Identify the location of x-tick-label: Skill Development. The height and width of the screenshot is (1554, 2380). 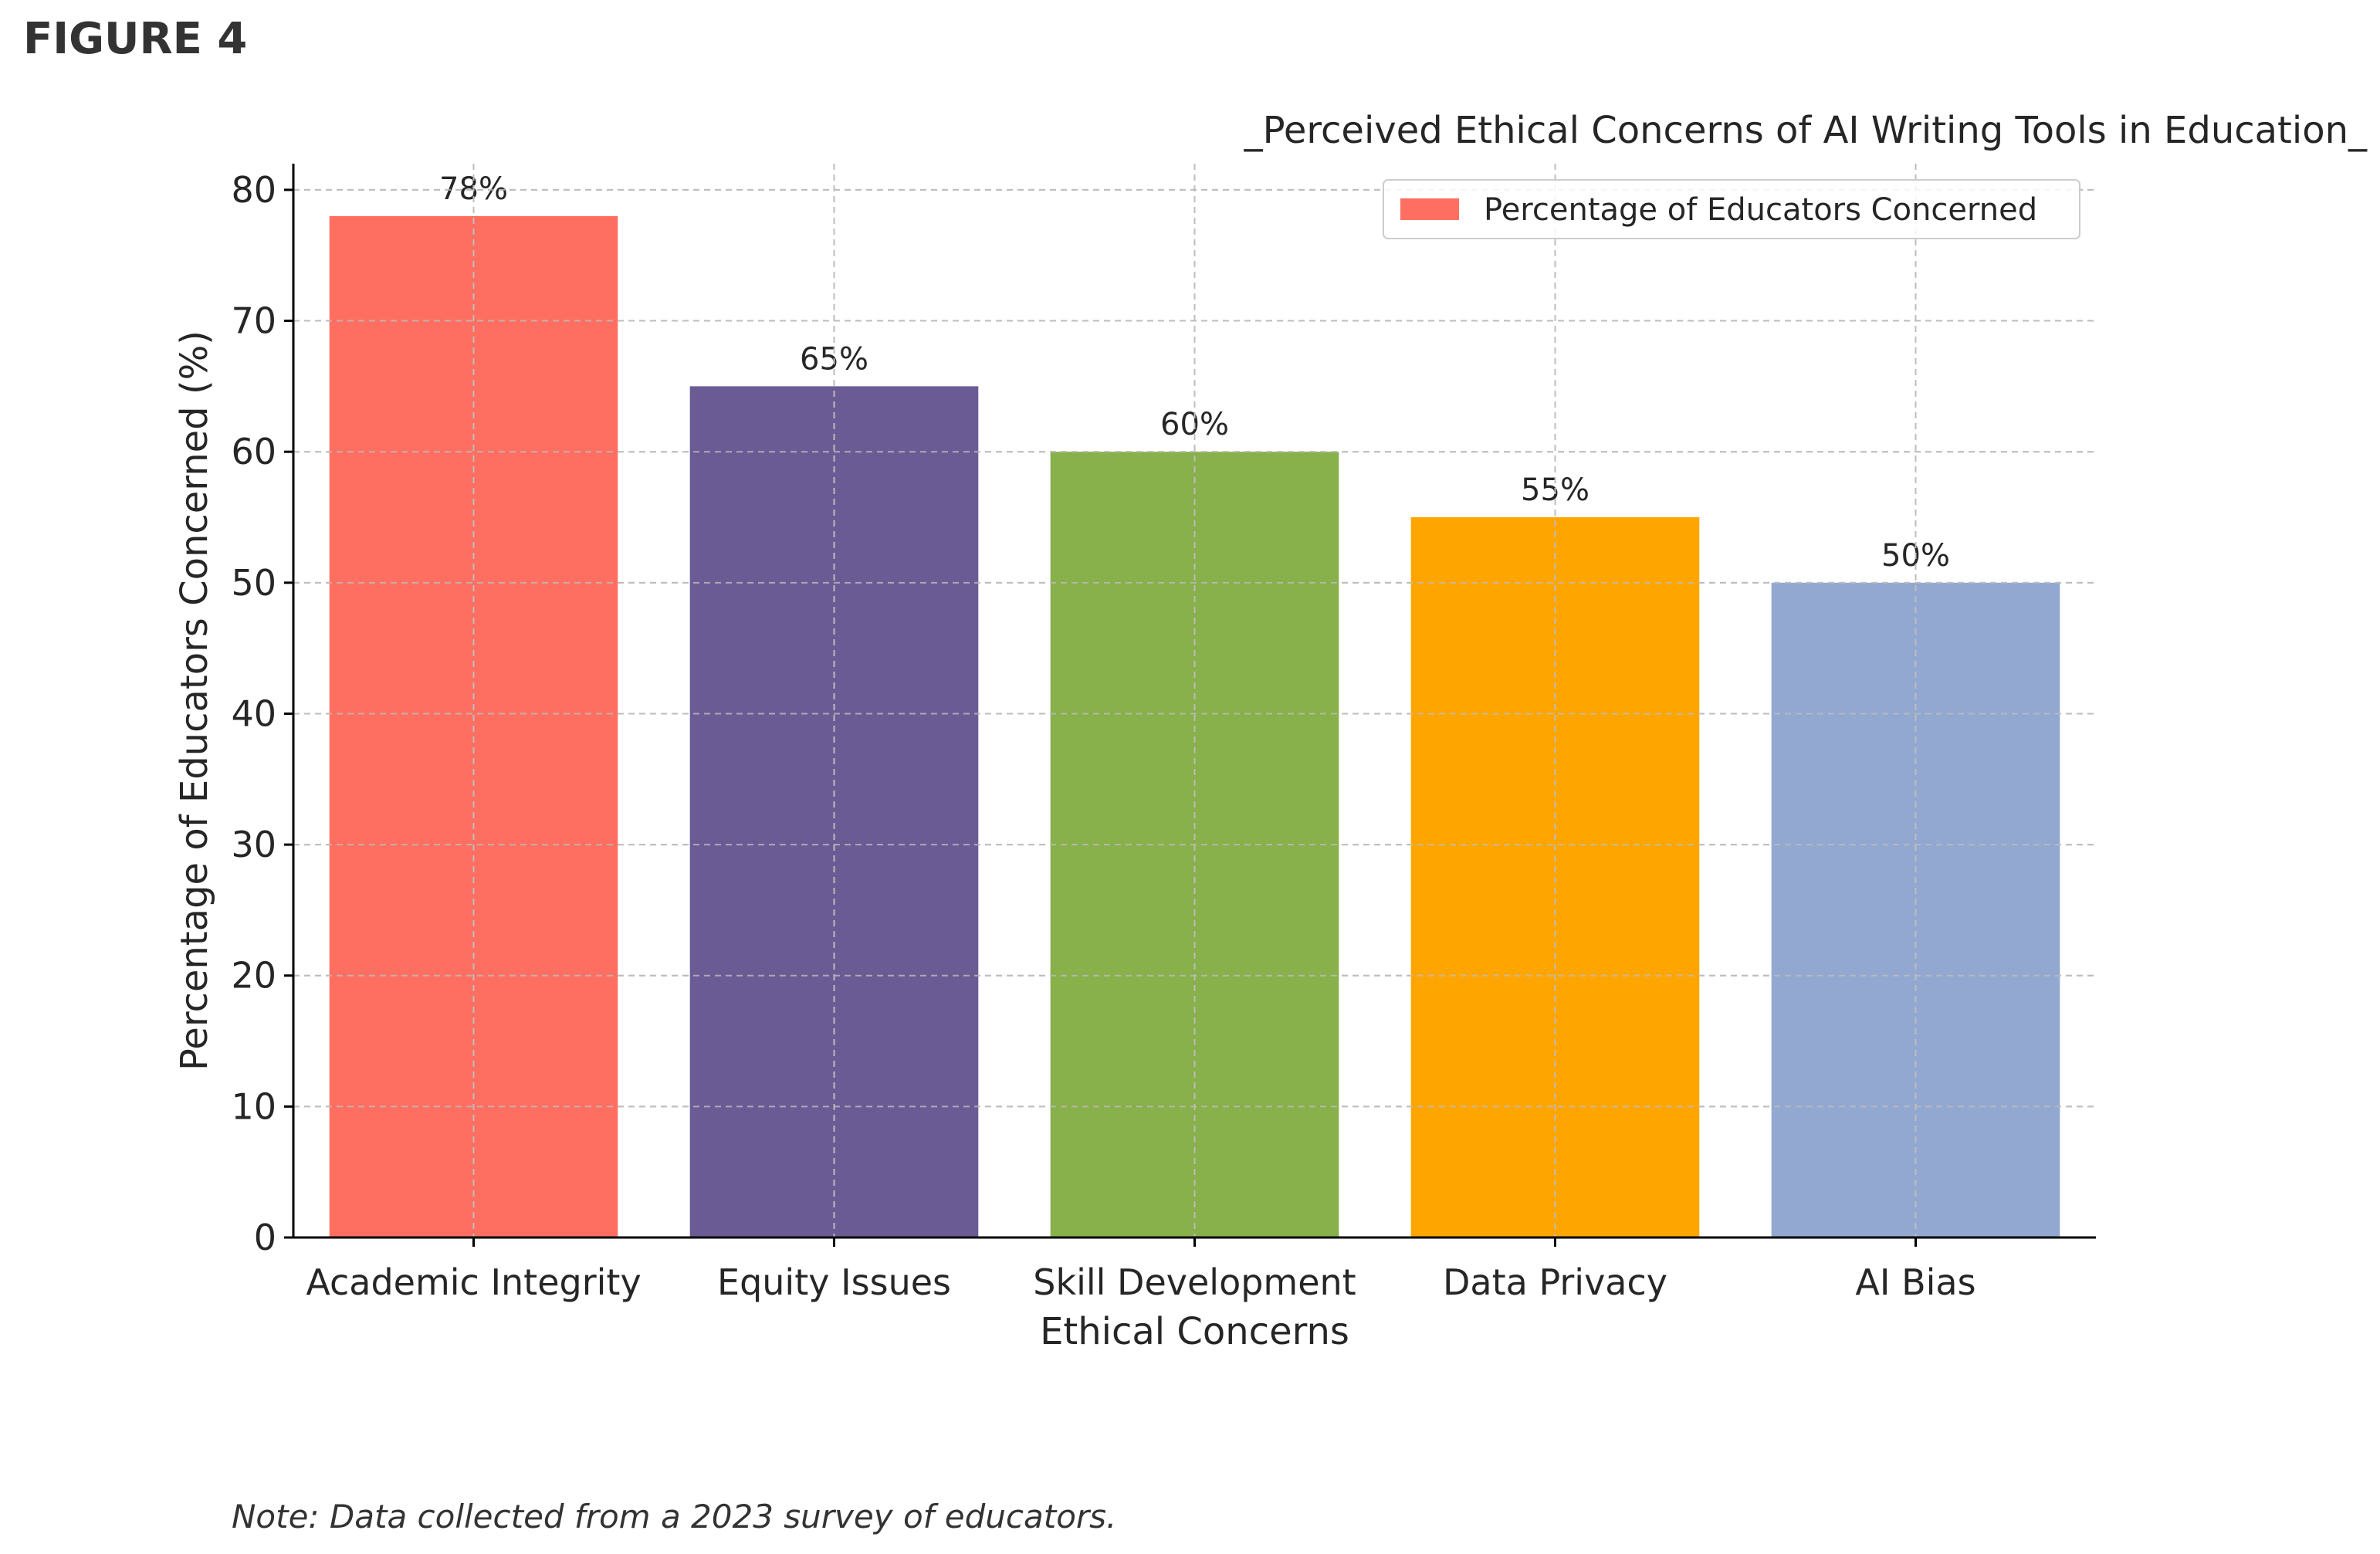
(1194, 1282).